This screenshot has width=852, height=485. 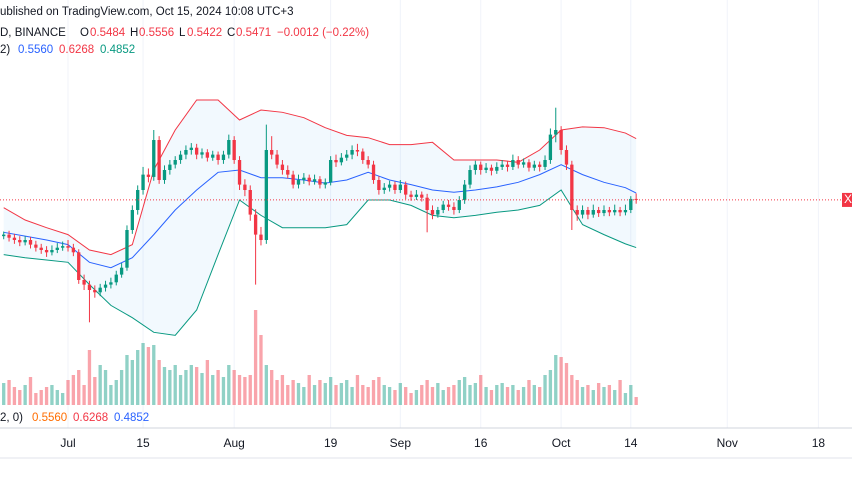 I want to click on ohlc-value: 0.5471, so click(x=253, y=33).